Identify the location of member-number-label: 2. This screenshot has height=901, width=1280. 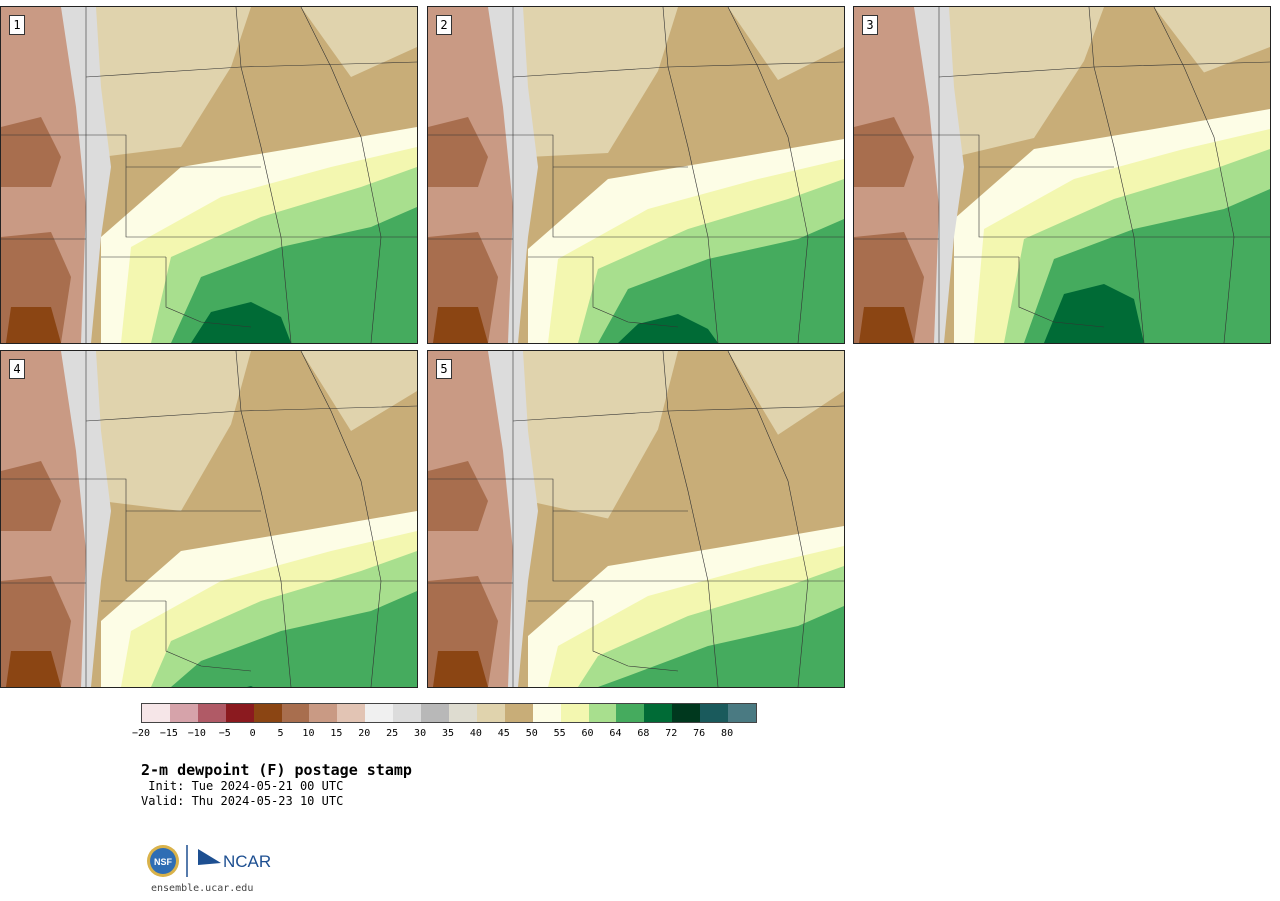
(444, 25).